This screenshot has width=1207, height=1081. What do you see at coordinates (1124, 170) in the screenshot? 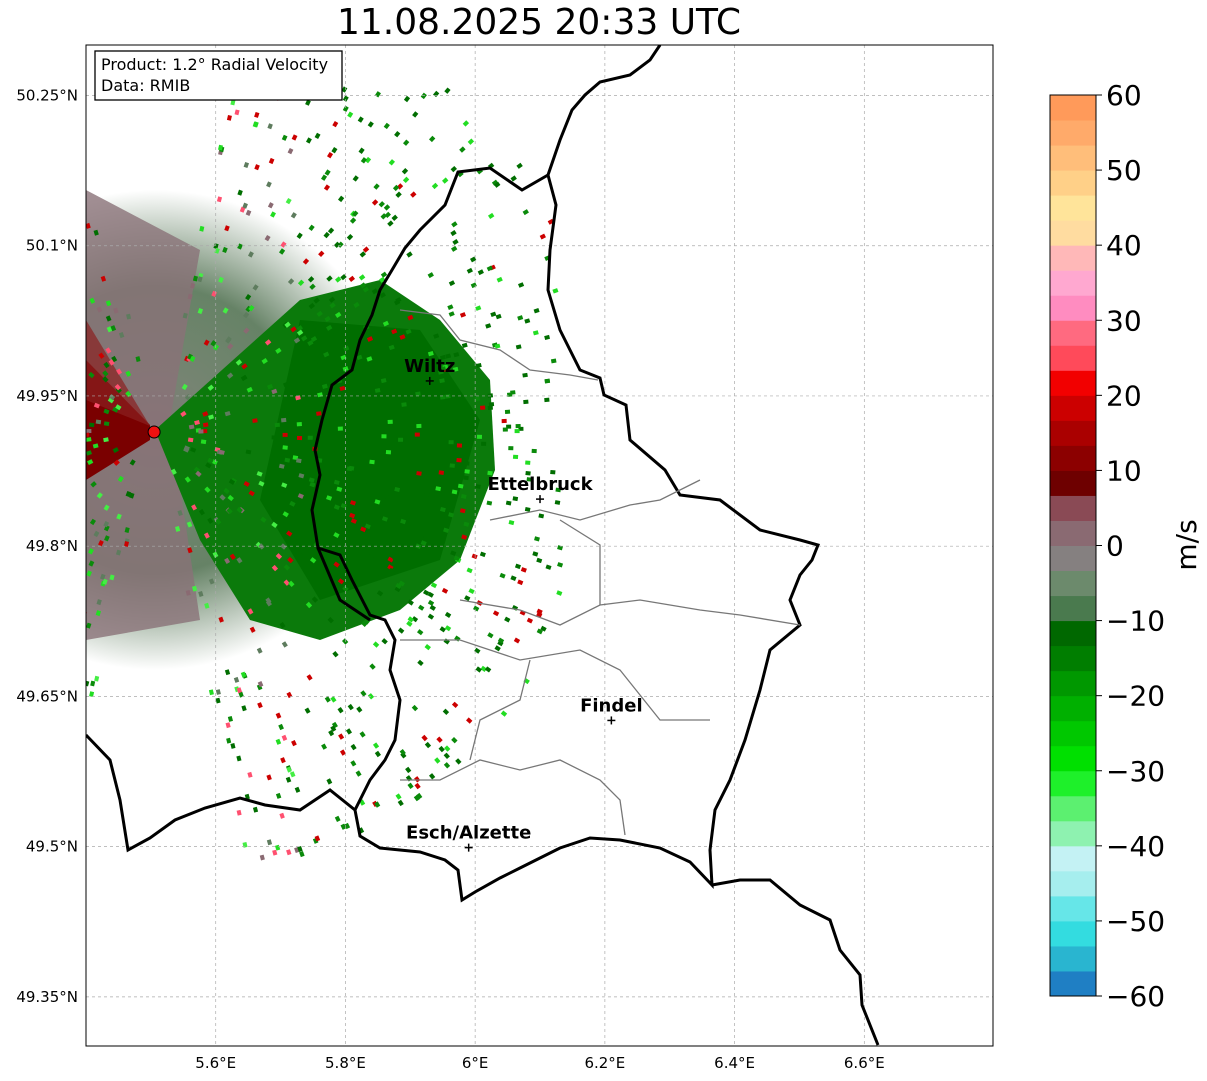
I see `colorbar-tick-label: 50` at bounding box center [1124, 170].